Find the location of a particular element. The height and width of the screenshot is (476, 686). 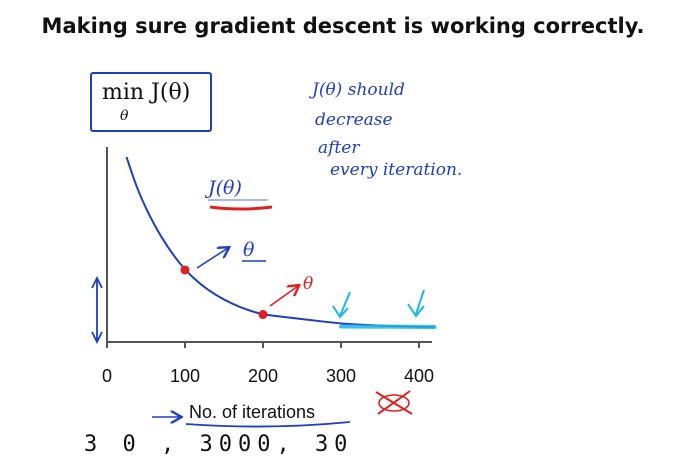

converged-segment is located at coordinates (388, 326).